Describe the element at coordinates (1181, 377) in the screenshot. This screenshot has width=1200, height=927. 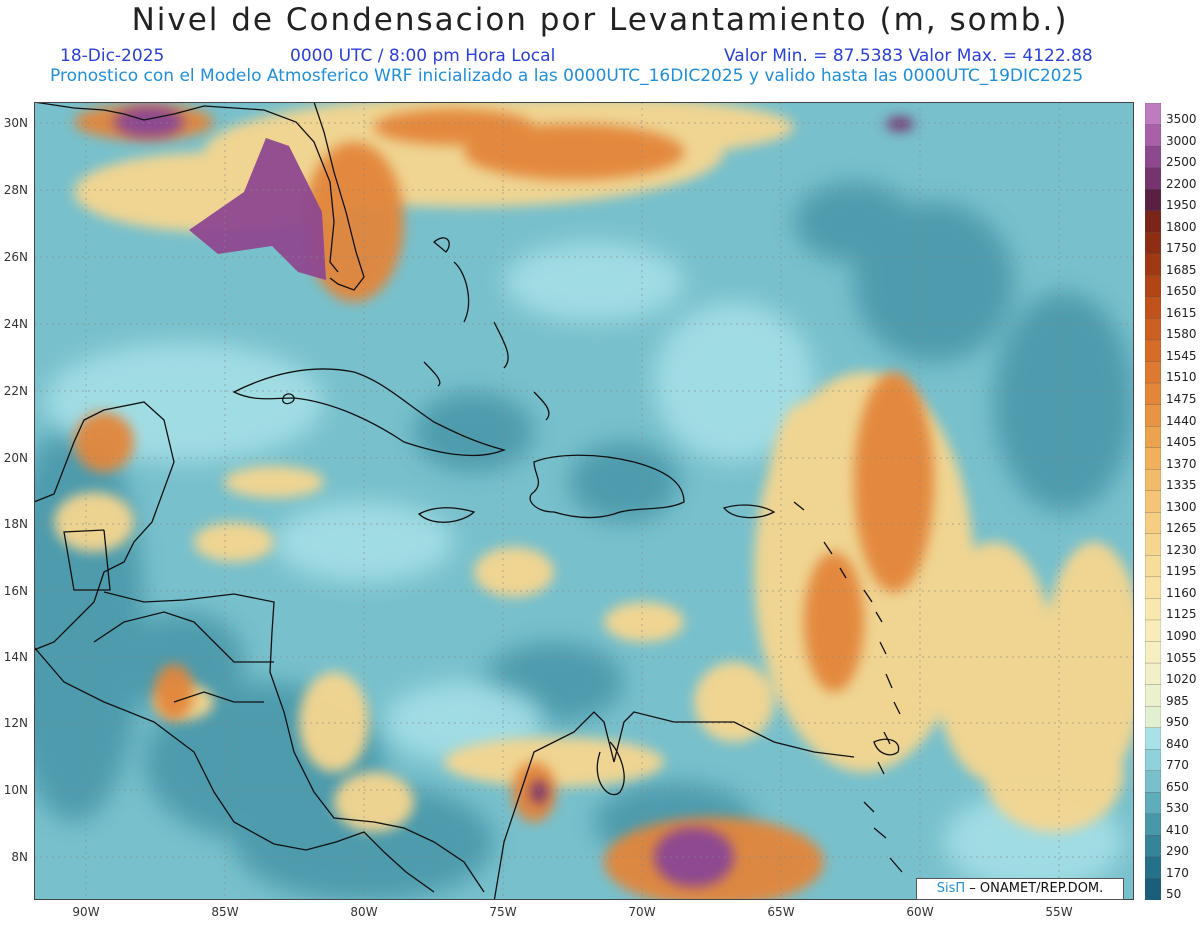
I see `legend-label: 1510` at that location.